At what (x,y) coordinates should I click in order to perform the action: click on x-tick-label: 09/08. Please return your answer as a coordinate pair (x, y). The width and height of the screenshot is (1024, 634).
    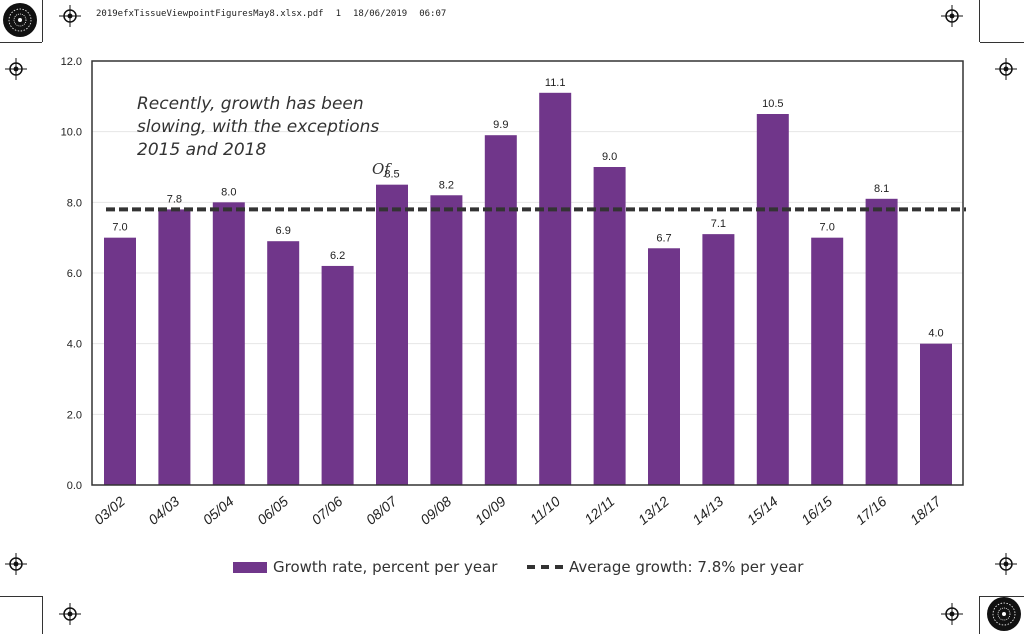
    Looking at the image, I should click on (435, 510).